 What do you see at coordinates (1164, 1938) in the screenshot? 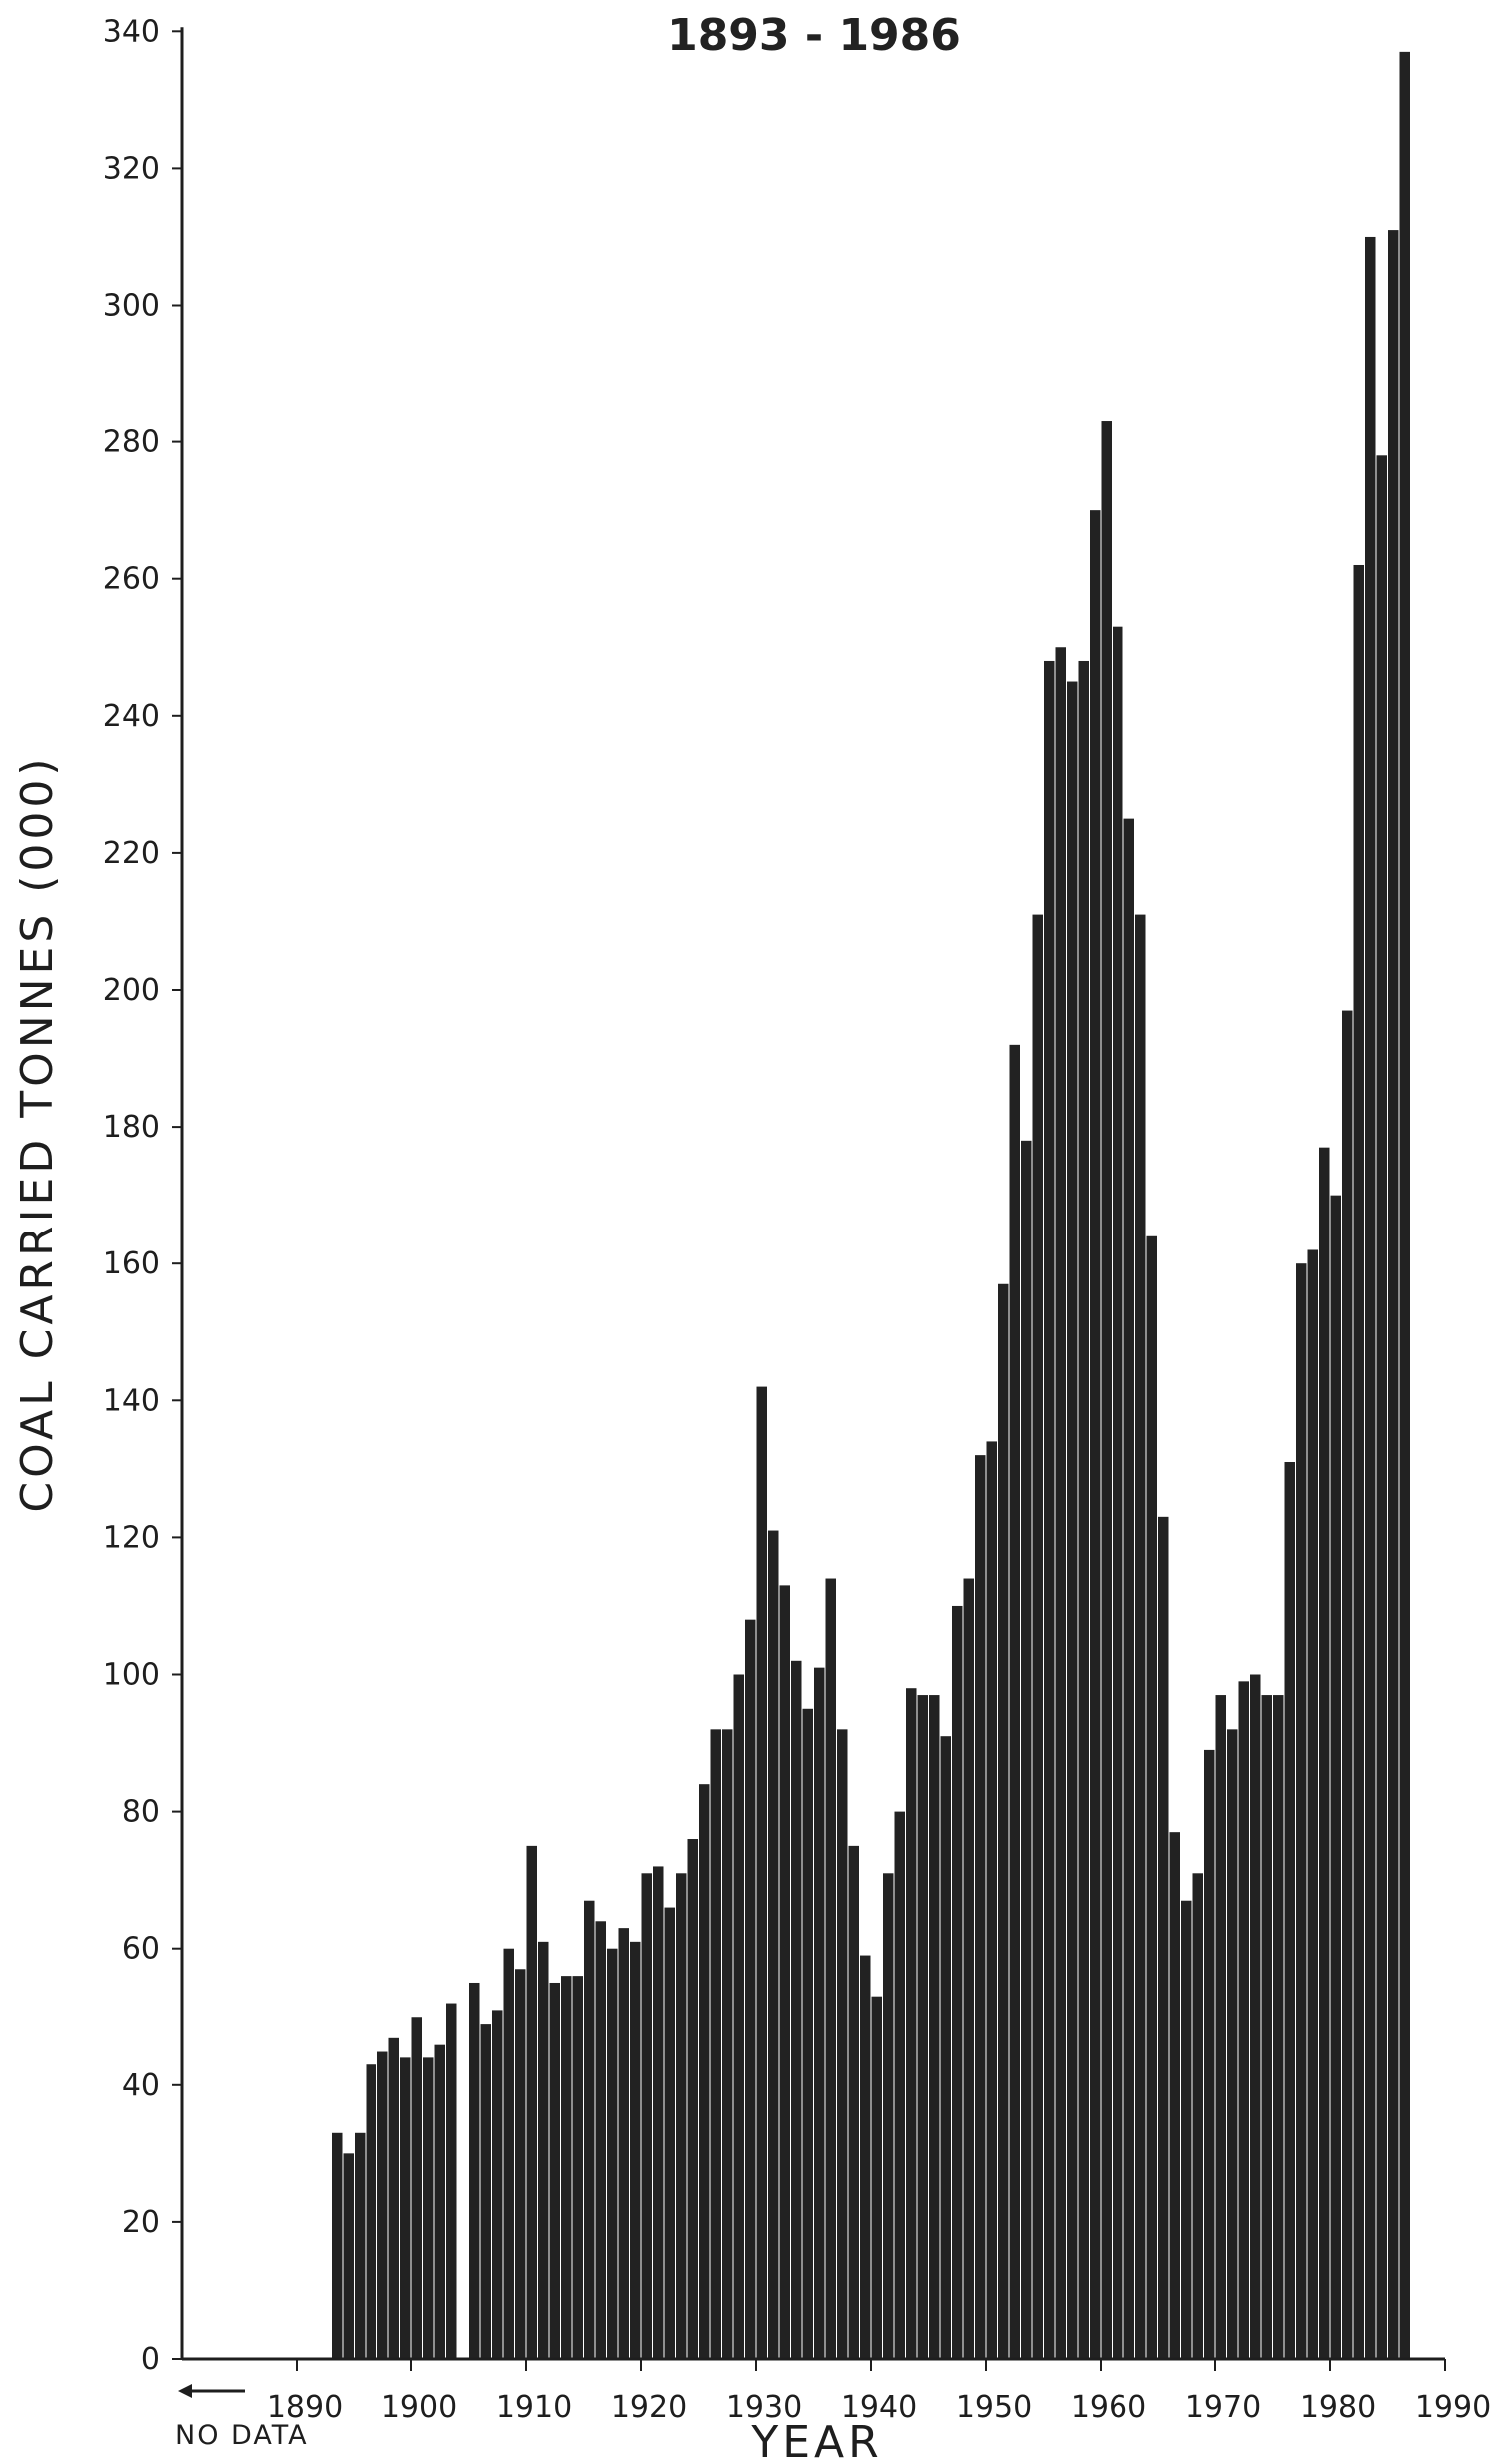
I see `bar-1965` at bounding box center [1164, 1938].